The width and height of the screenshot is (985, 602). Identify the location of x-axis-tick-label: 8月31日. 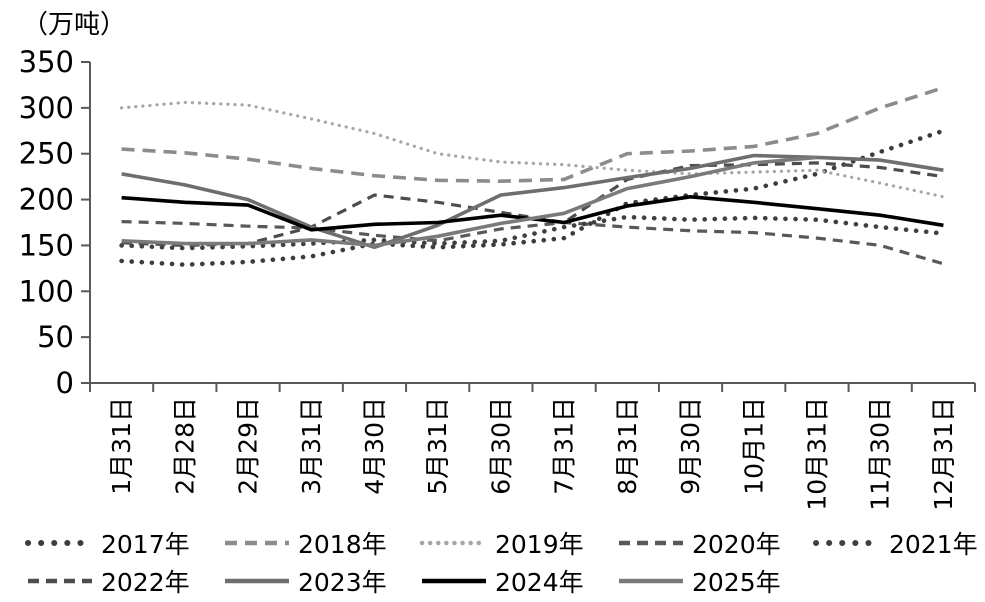
(627, 446).